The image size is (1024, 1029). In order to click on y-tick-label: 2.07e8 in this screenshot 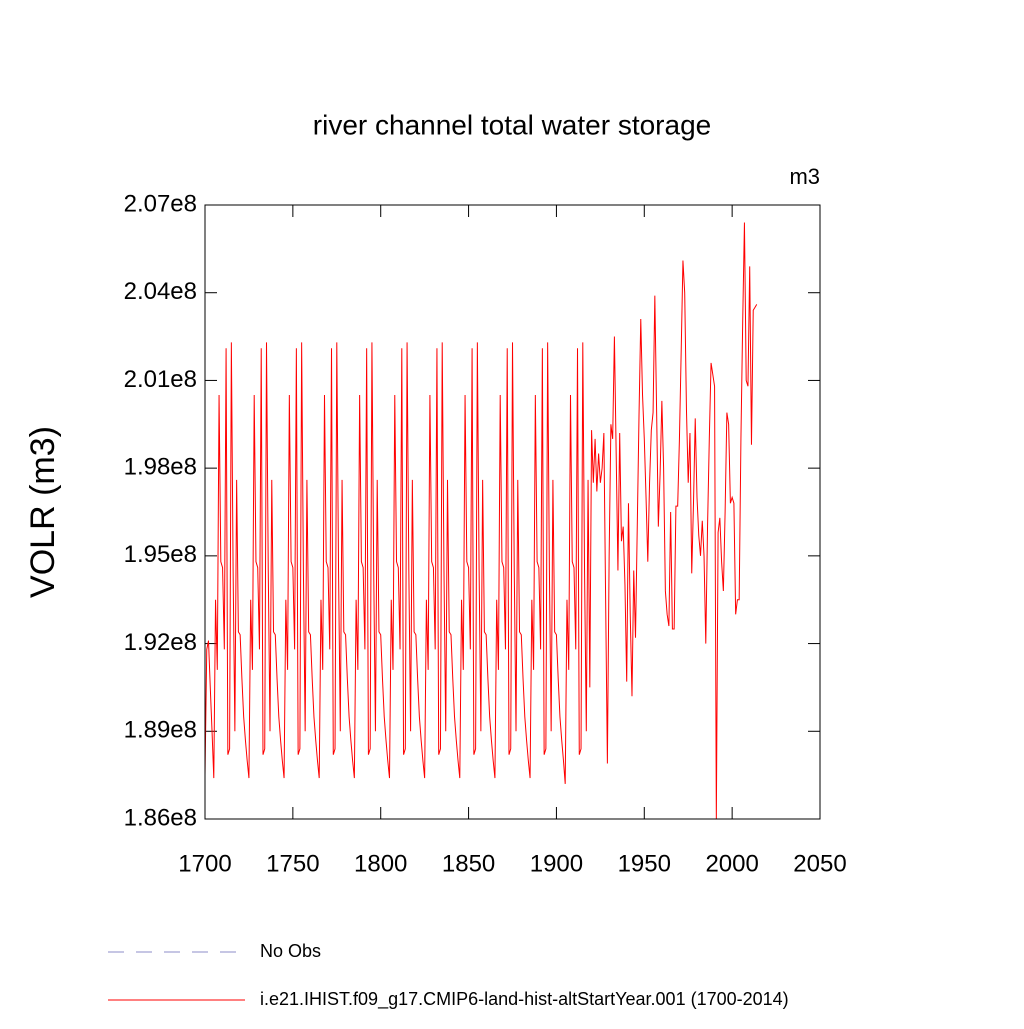, I will do `click(160, 203)`.